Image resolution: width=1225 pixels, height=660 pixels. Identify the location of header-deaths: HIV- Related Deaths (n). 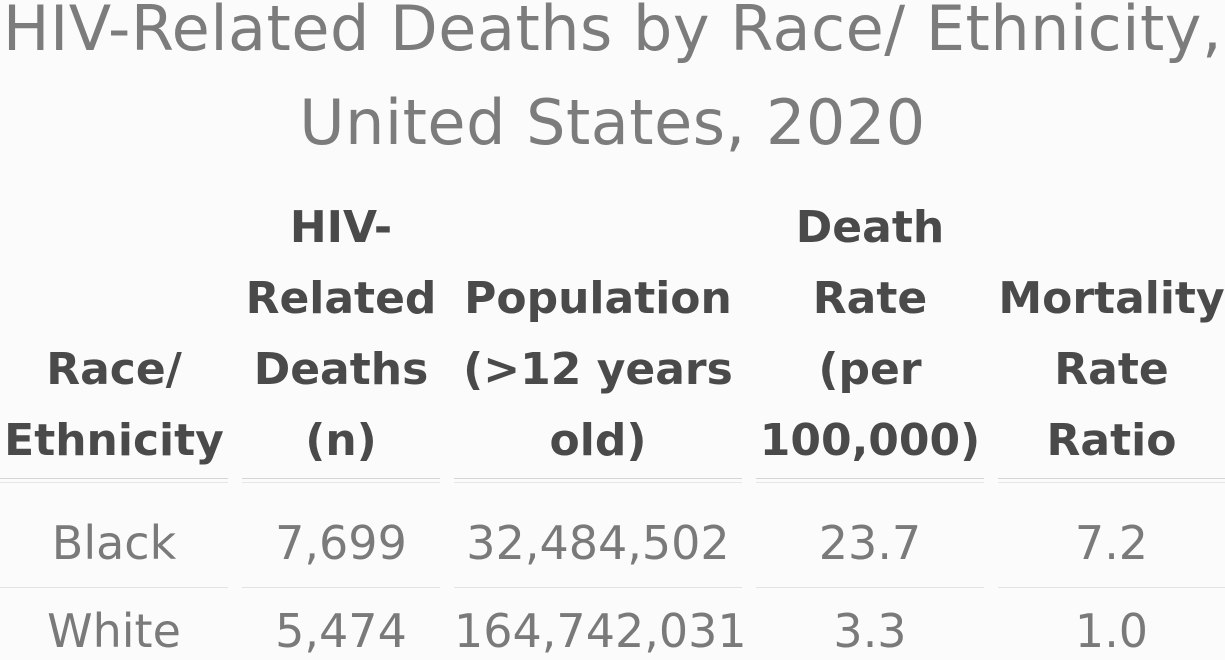
(341, 334).